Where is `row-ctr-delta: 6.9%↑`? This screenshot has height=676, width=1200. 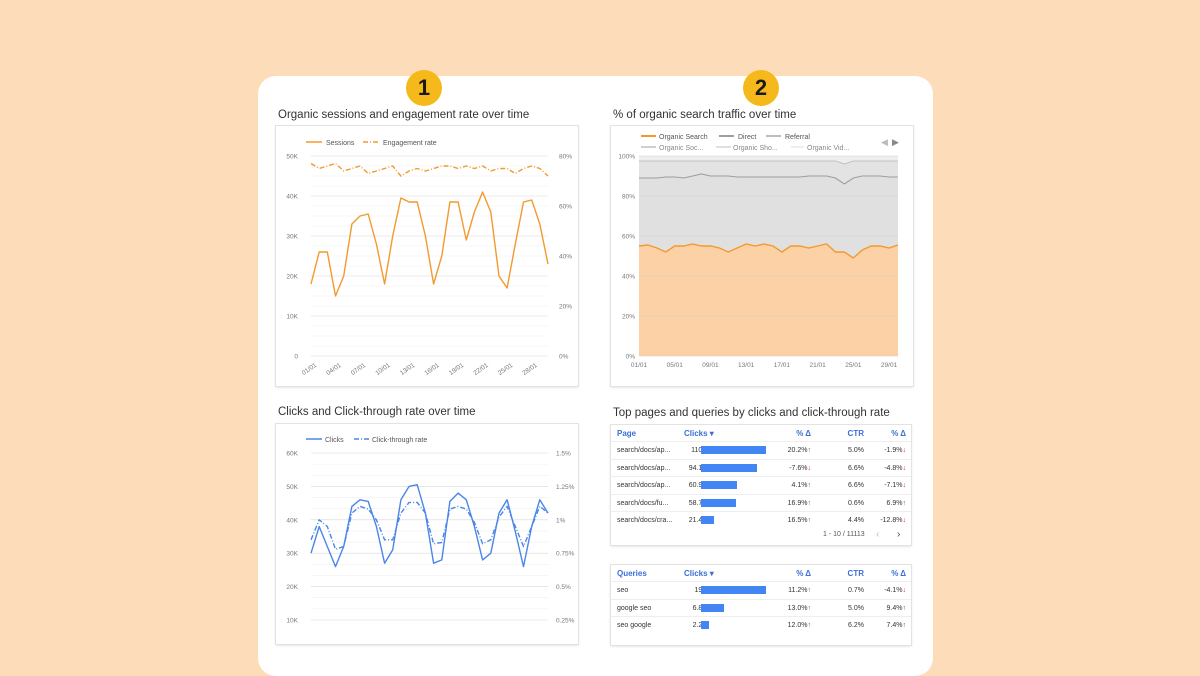
row-ctr-delta: 6.9%↑ is located at coordinates (896, 503).